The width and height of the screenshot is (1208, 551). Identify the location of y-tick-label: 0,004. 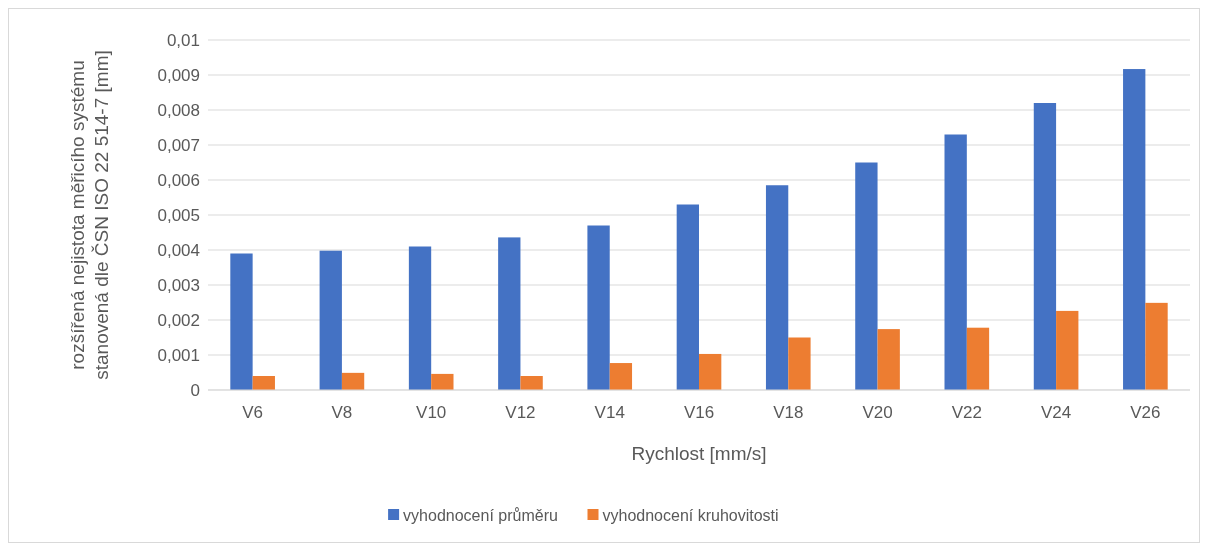
(178, 250).